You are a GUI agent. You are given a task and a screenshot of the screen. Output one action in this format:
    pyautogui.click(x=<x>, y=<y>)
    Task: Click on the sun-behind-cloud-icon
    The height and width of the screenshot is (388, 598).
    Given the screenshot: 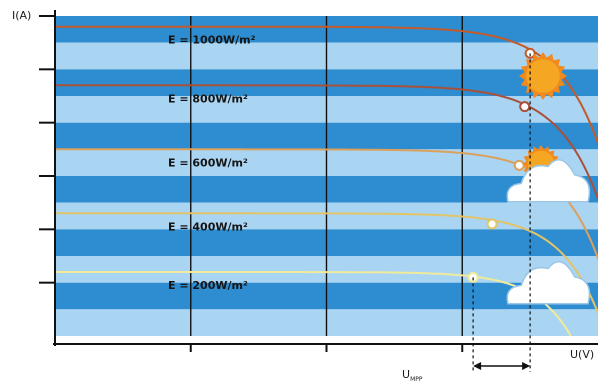 What is the action you would take?
    pyautogui.click(x=548, y=174)
    